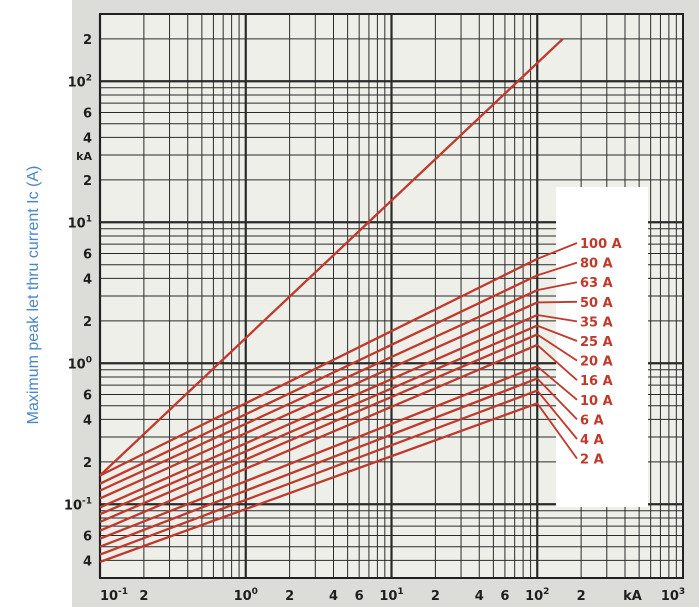 The height and width of the screenshot is (607, 699). What do you see at coordinates (80, 81) in the screenshot?
I see `y-tick-label: 10²` at bounding box center [80, 81].